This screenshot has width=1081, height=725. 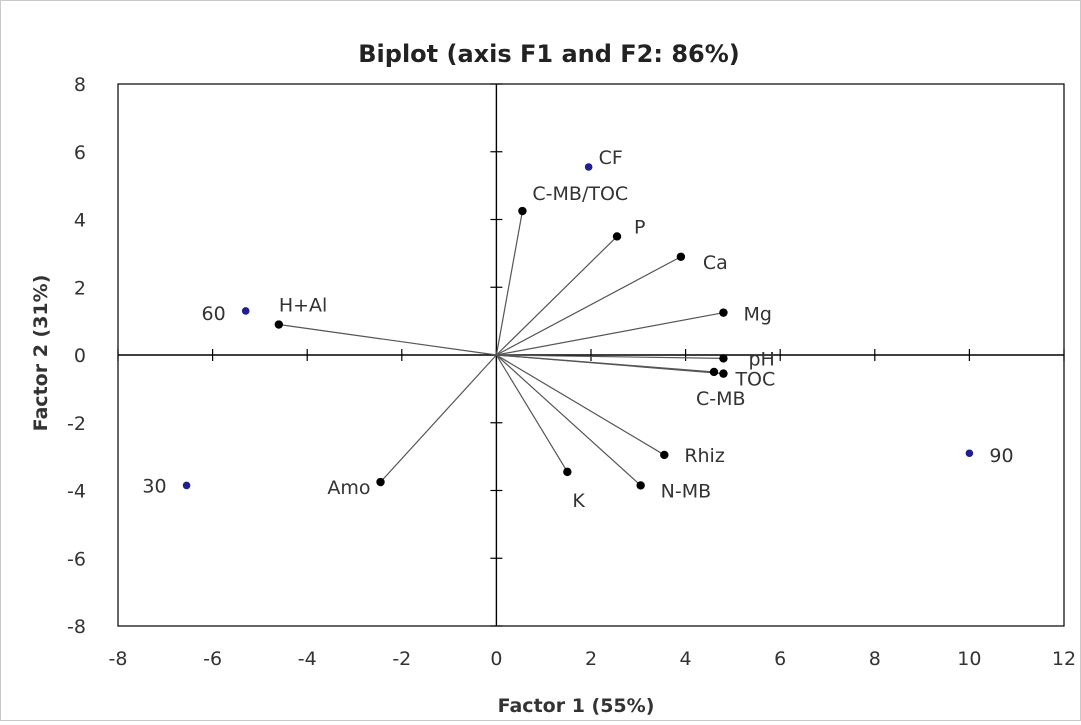 I want to click on y-tick-label: -2, so click(x=76, y=424).